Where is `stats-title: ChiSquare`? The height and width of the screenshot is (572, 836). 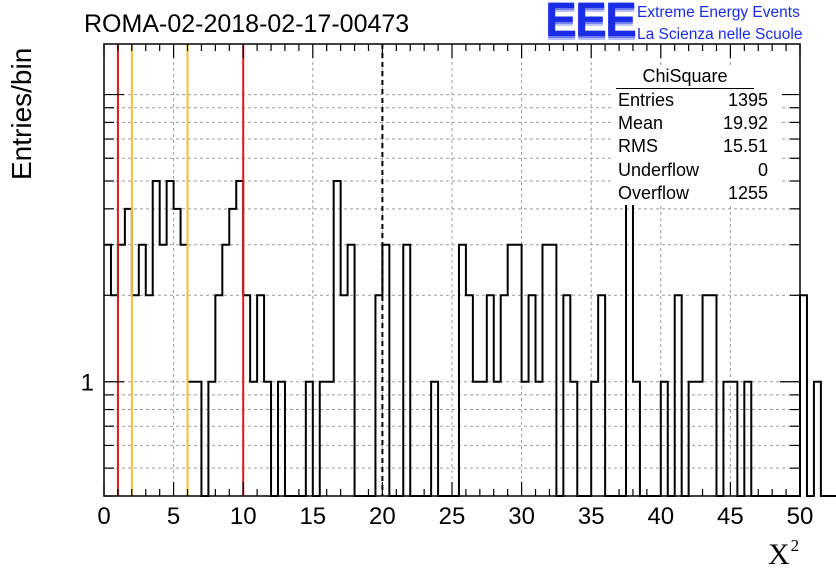 stats-title: ChiSquare is located at coordinates (685, 77).